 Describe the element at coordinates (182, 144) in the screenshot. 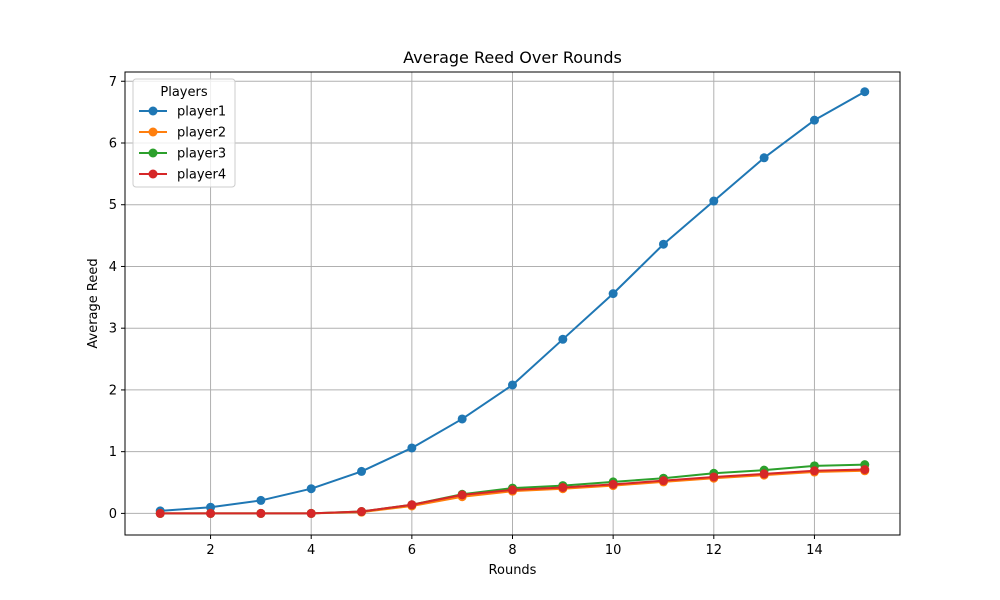

I see `legend-items: player1 player2 player3 player4` at that location.